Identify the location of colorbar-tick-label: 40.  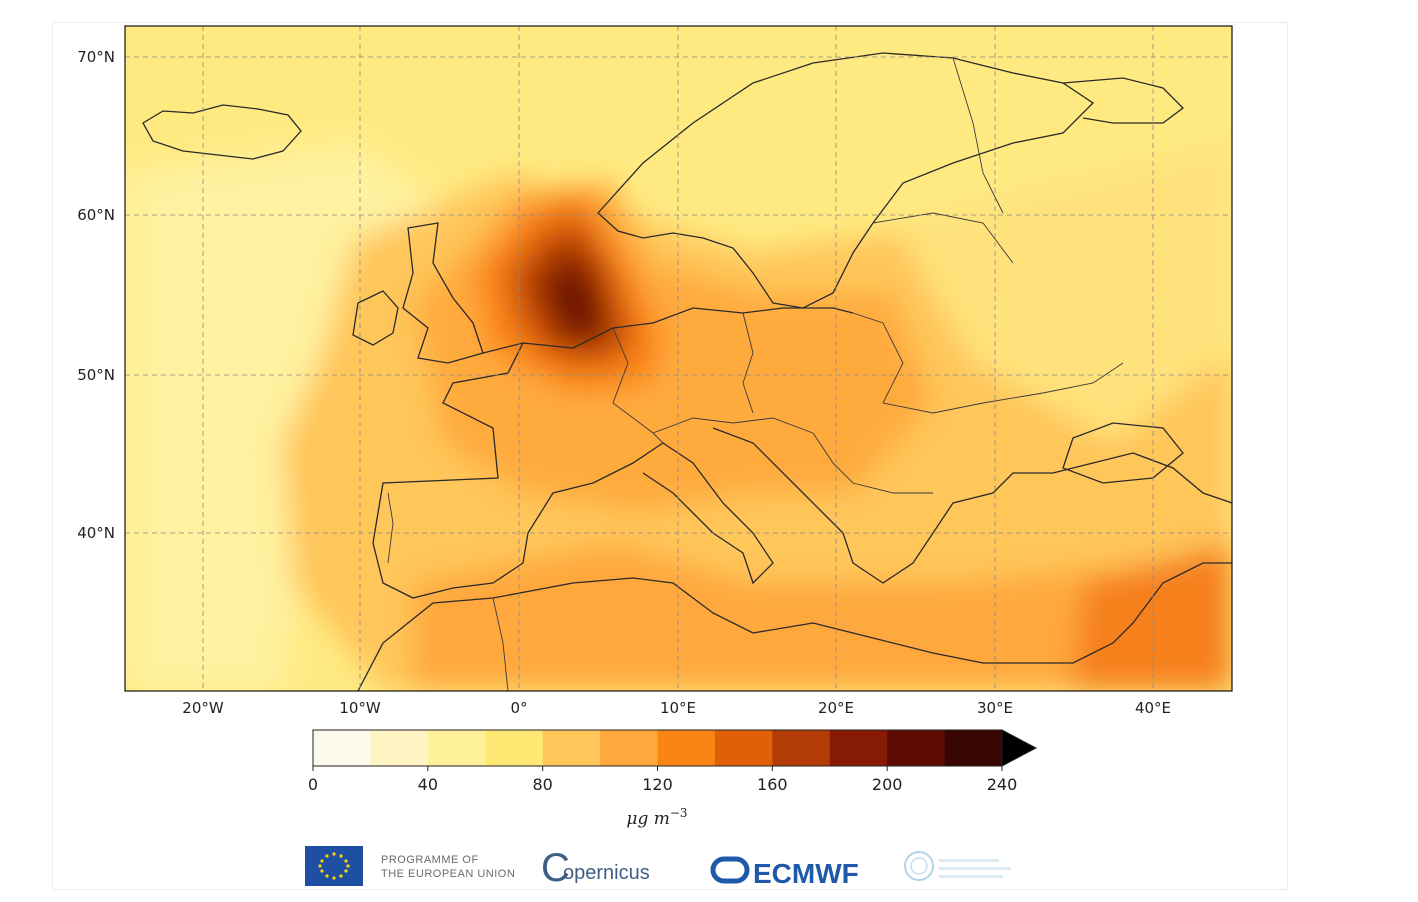
(428, 784).